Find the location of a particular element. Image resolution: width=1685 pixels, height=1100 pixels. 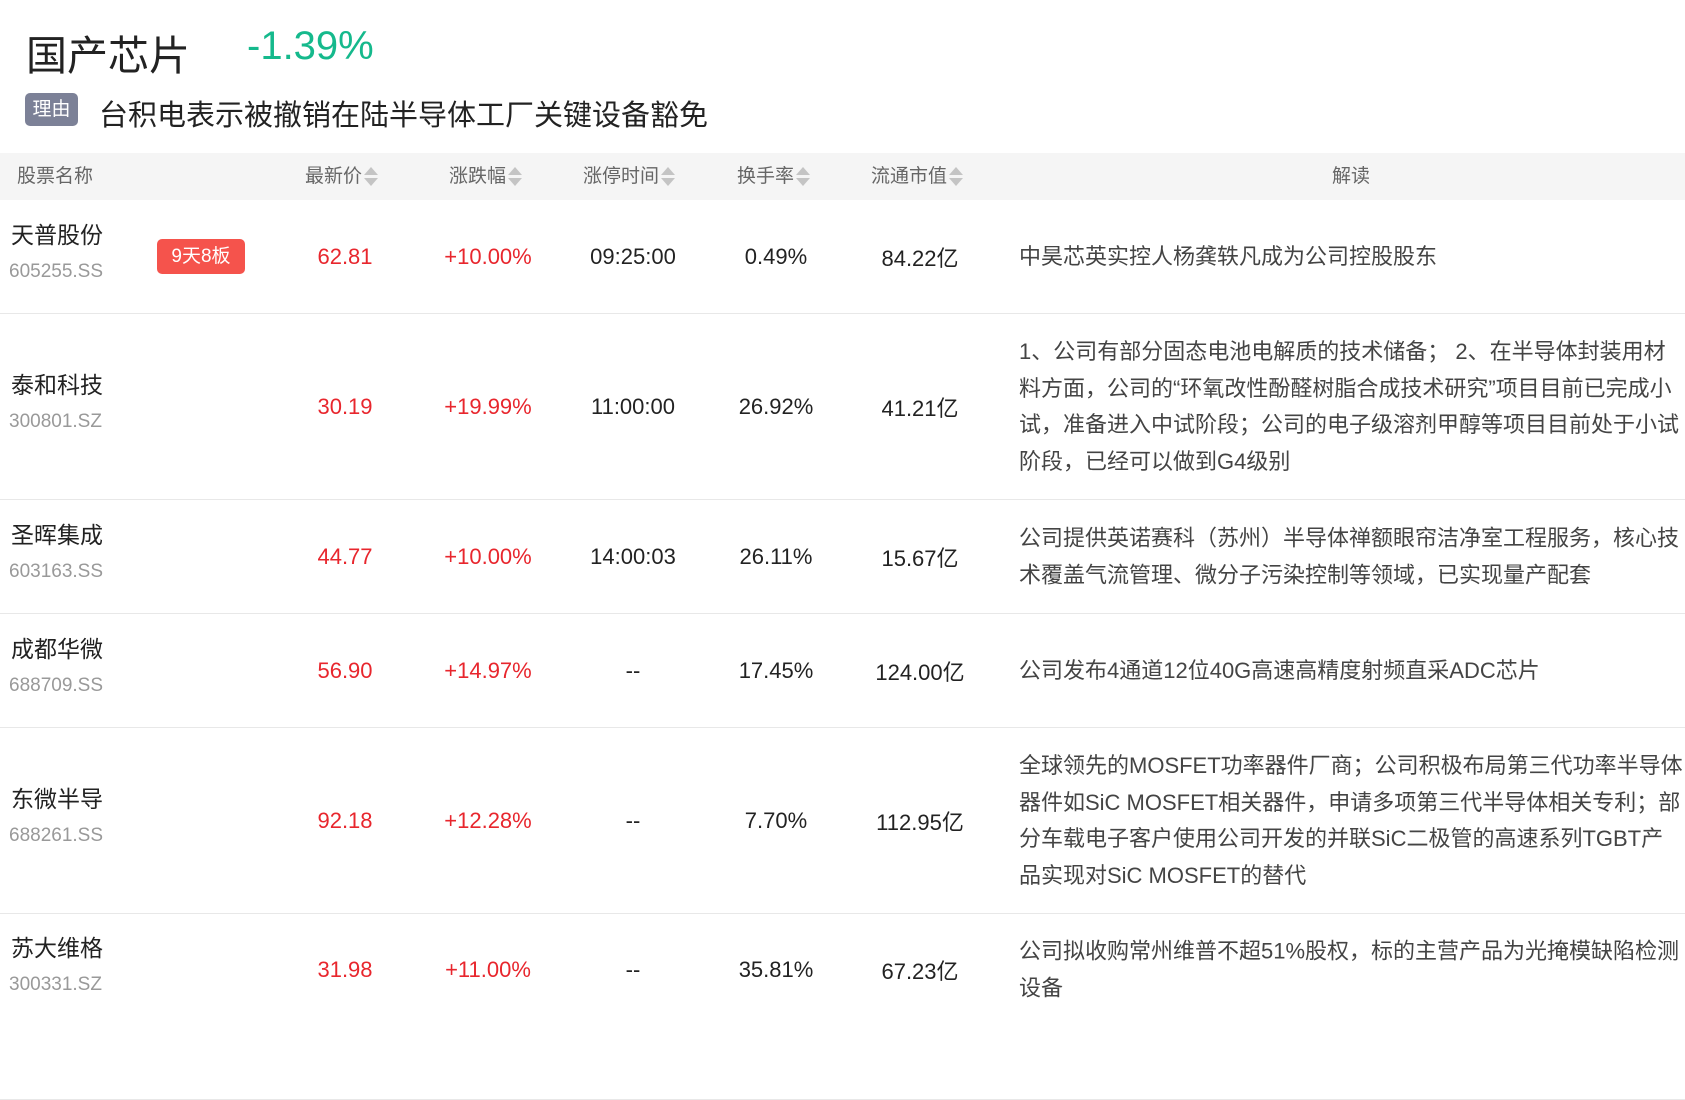

cell-mcap: 41.21亿 is located at coordinates (920, 408).